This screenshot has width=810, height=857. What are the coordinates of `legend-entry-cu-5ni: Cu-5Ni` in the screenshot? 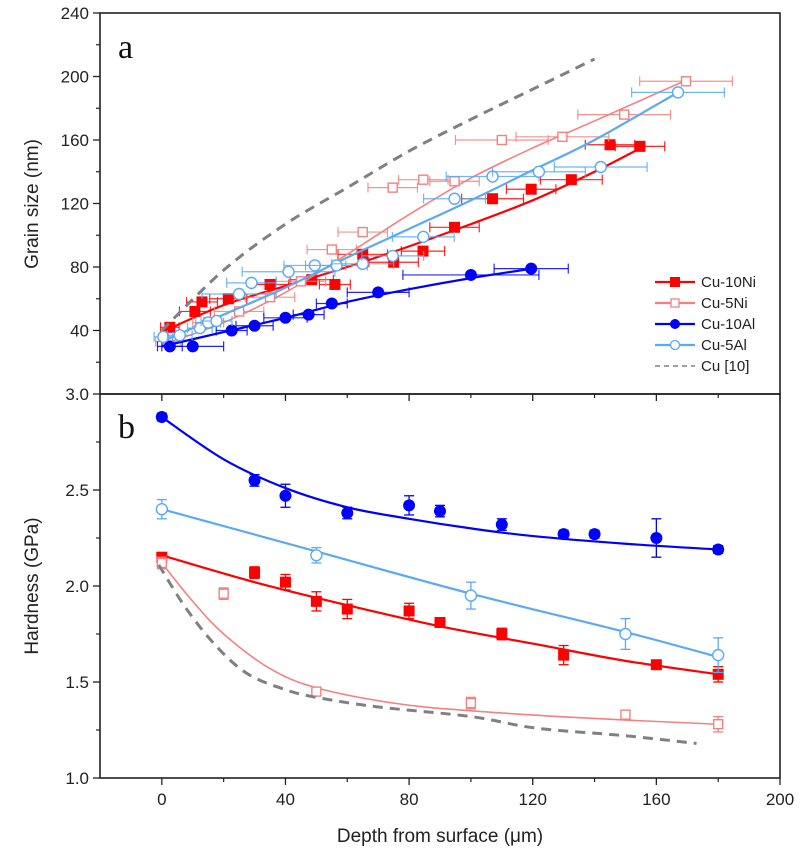 It's located at (701, 303).